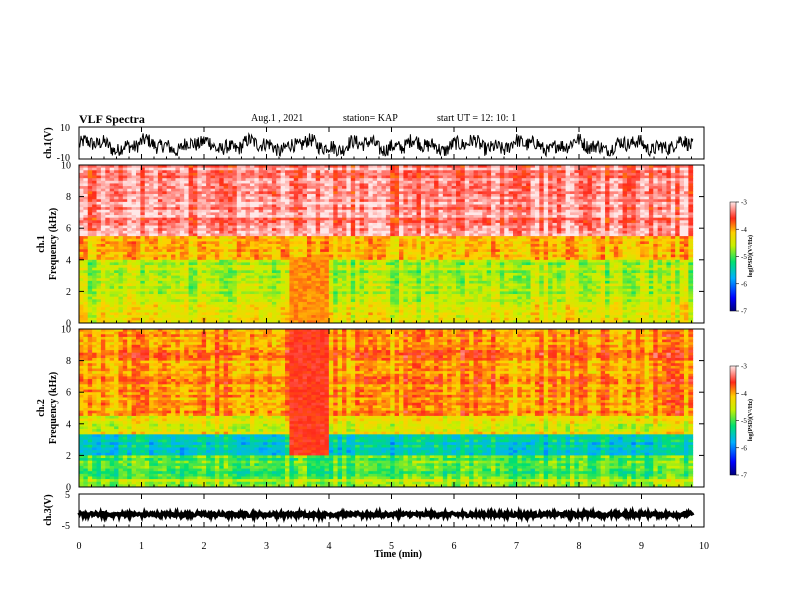  What do you see at coordinates (477, 118) in the screenshot?
I see `start-ut-label: start UT = 12: 10: 1` at bounding box center [477, 118].